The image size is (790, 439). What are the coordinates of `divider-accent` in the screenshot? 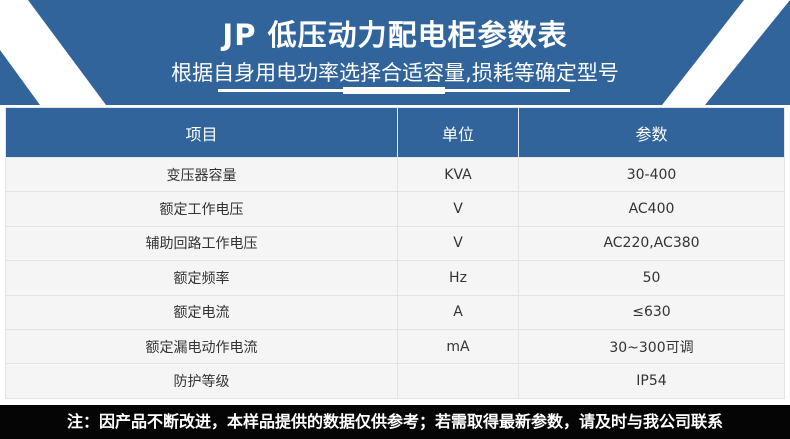 It's located at (394, 90).